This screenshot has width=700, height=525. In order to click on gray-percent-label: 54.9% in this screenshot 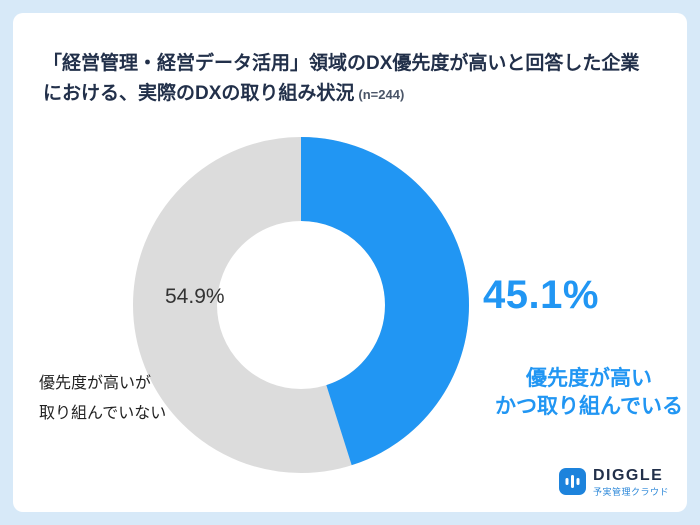, I will do `click(195, 296)`.